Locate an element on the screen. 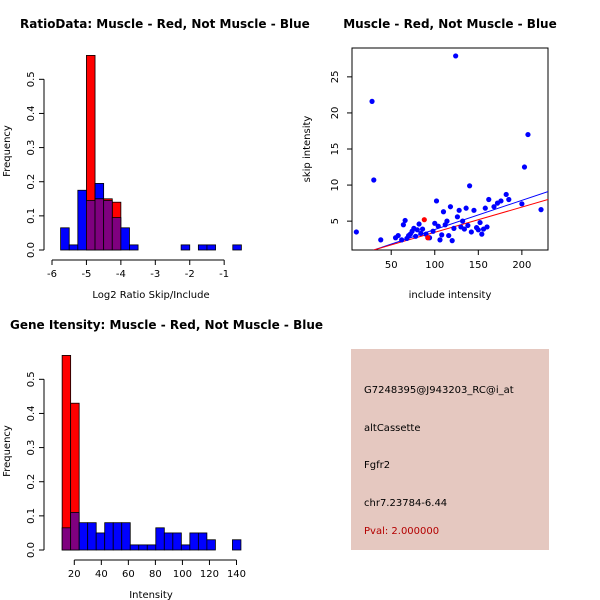 This screenshot has height=600, width=600. gene-name: Fgfr2 is located at coordinates (377, 465).